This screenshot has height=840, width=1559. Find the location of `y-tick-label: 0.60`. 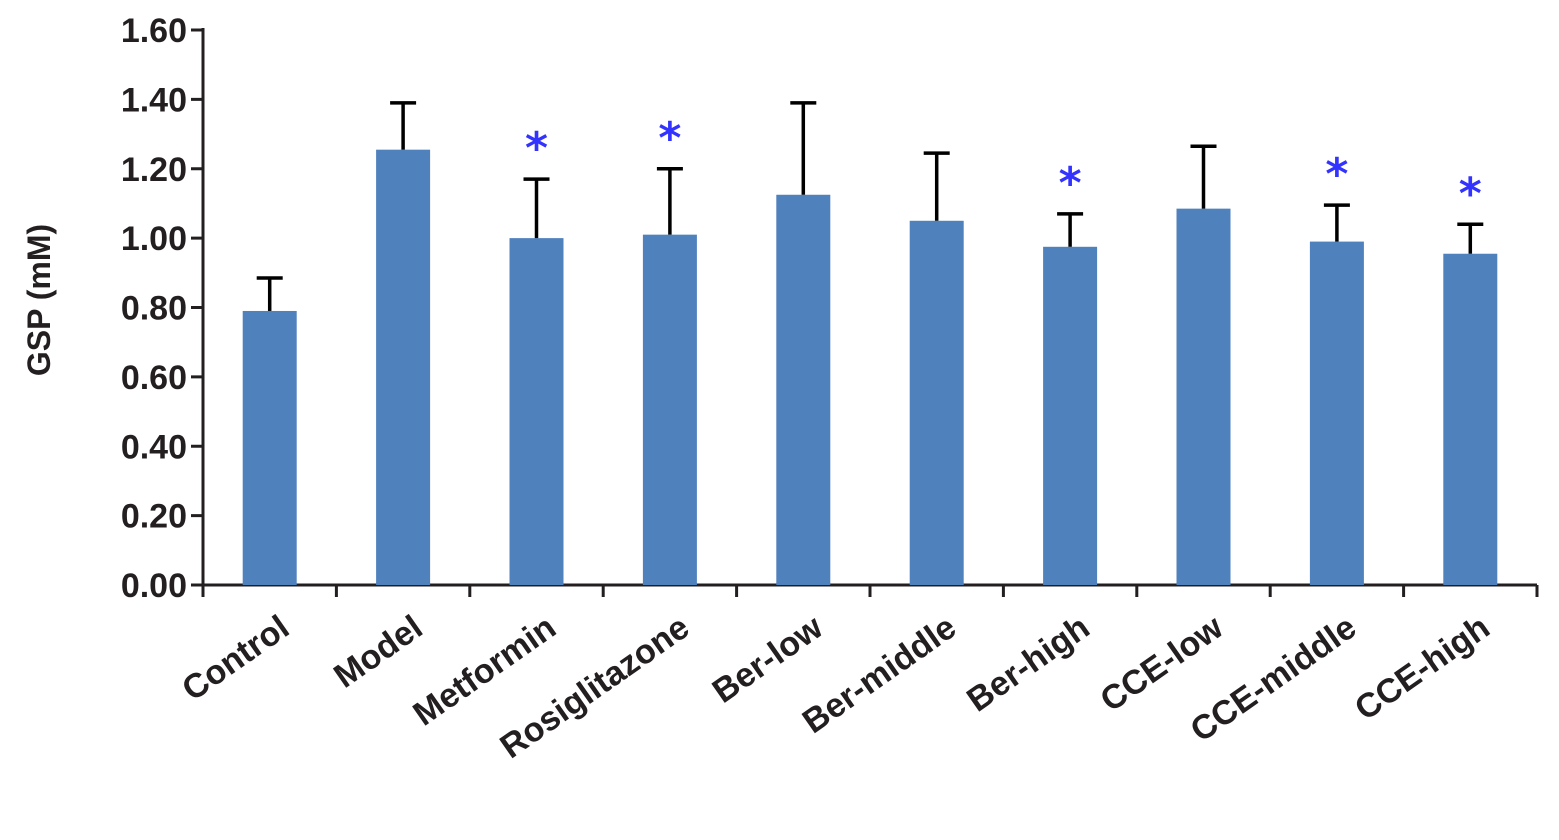

y-tick-label: 0.60 is located at coordinates (154, 378).